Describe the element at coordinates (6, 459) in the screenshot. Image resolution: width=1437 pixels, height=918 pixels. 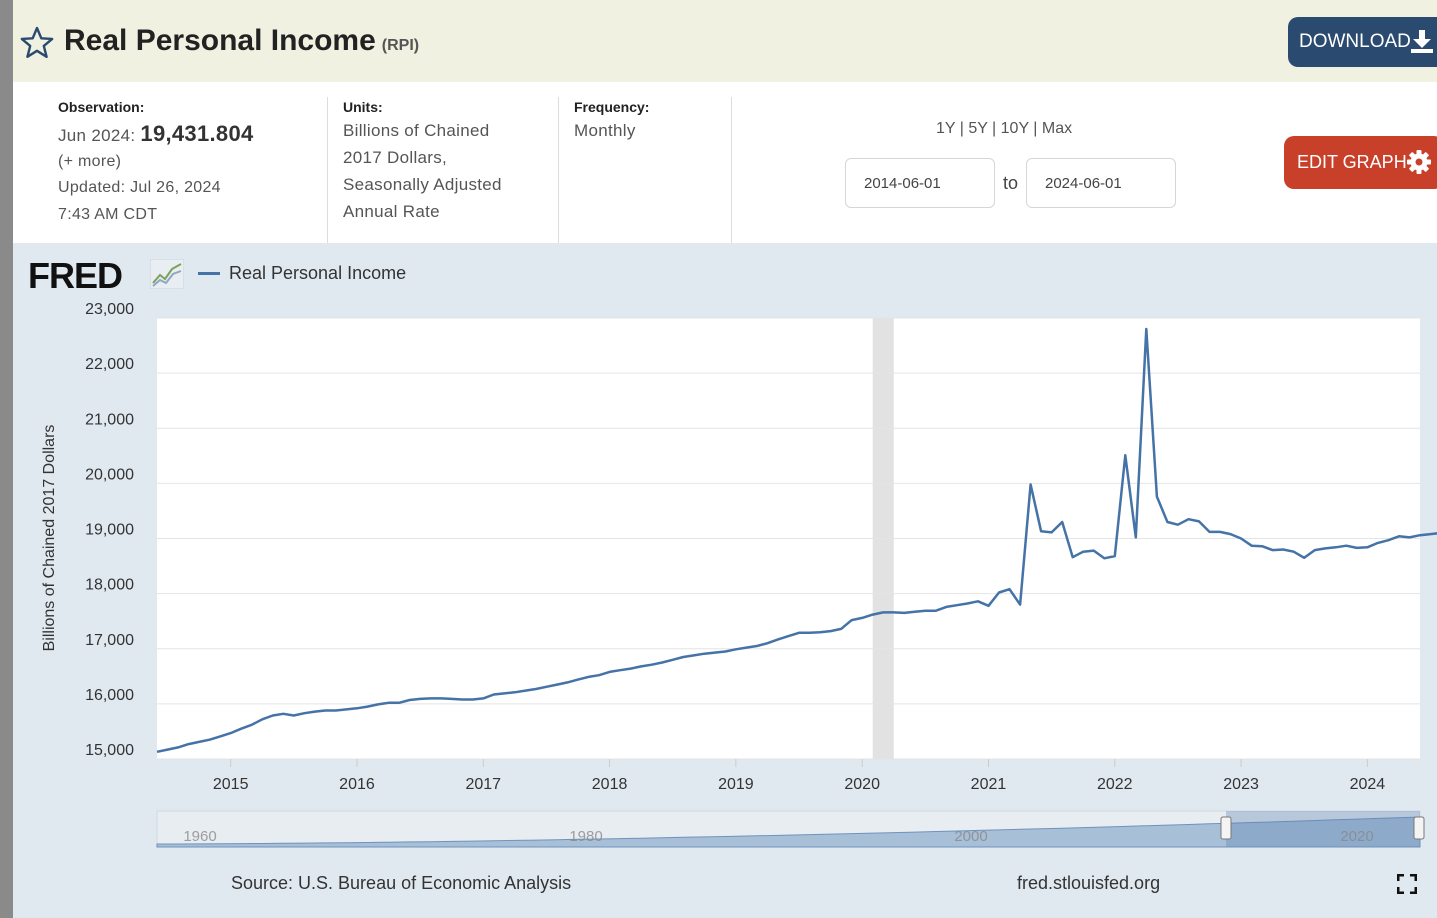
I see `window-edge` at that location.